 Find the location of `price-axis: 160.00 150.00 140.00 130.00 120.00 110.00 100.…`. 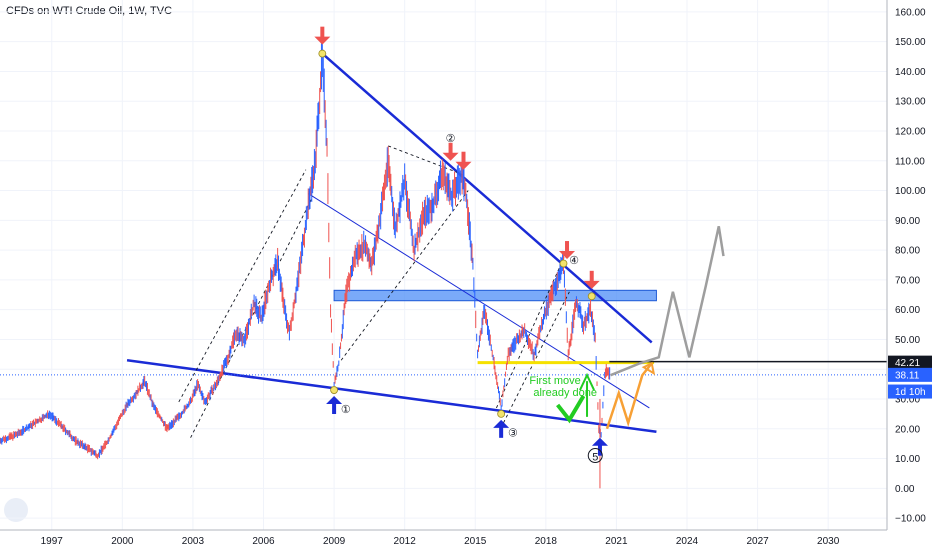

price-axis: 160.00 150.00 140.00 130.00 120.00 110.00 100.… is located at coordinates (909, 275).